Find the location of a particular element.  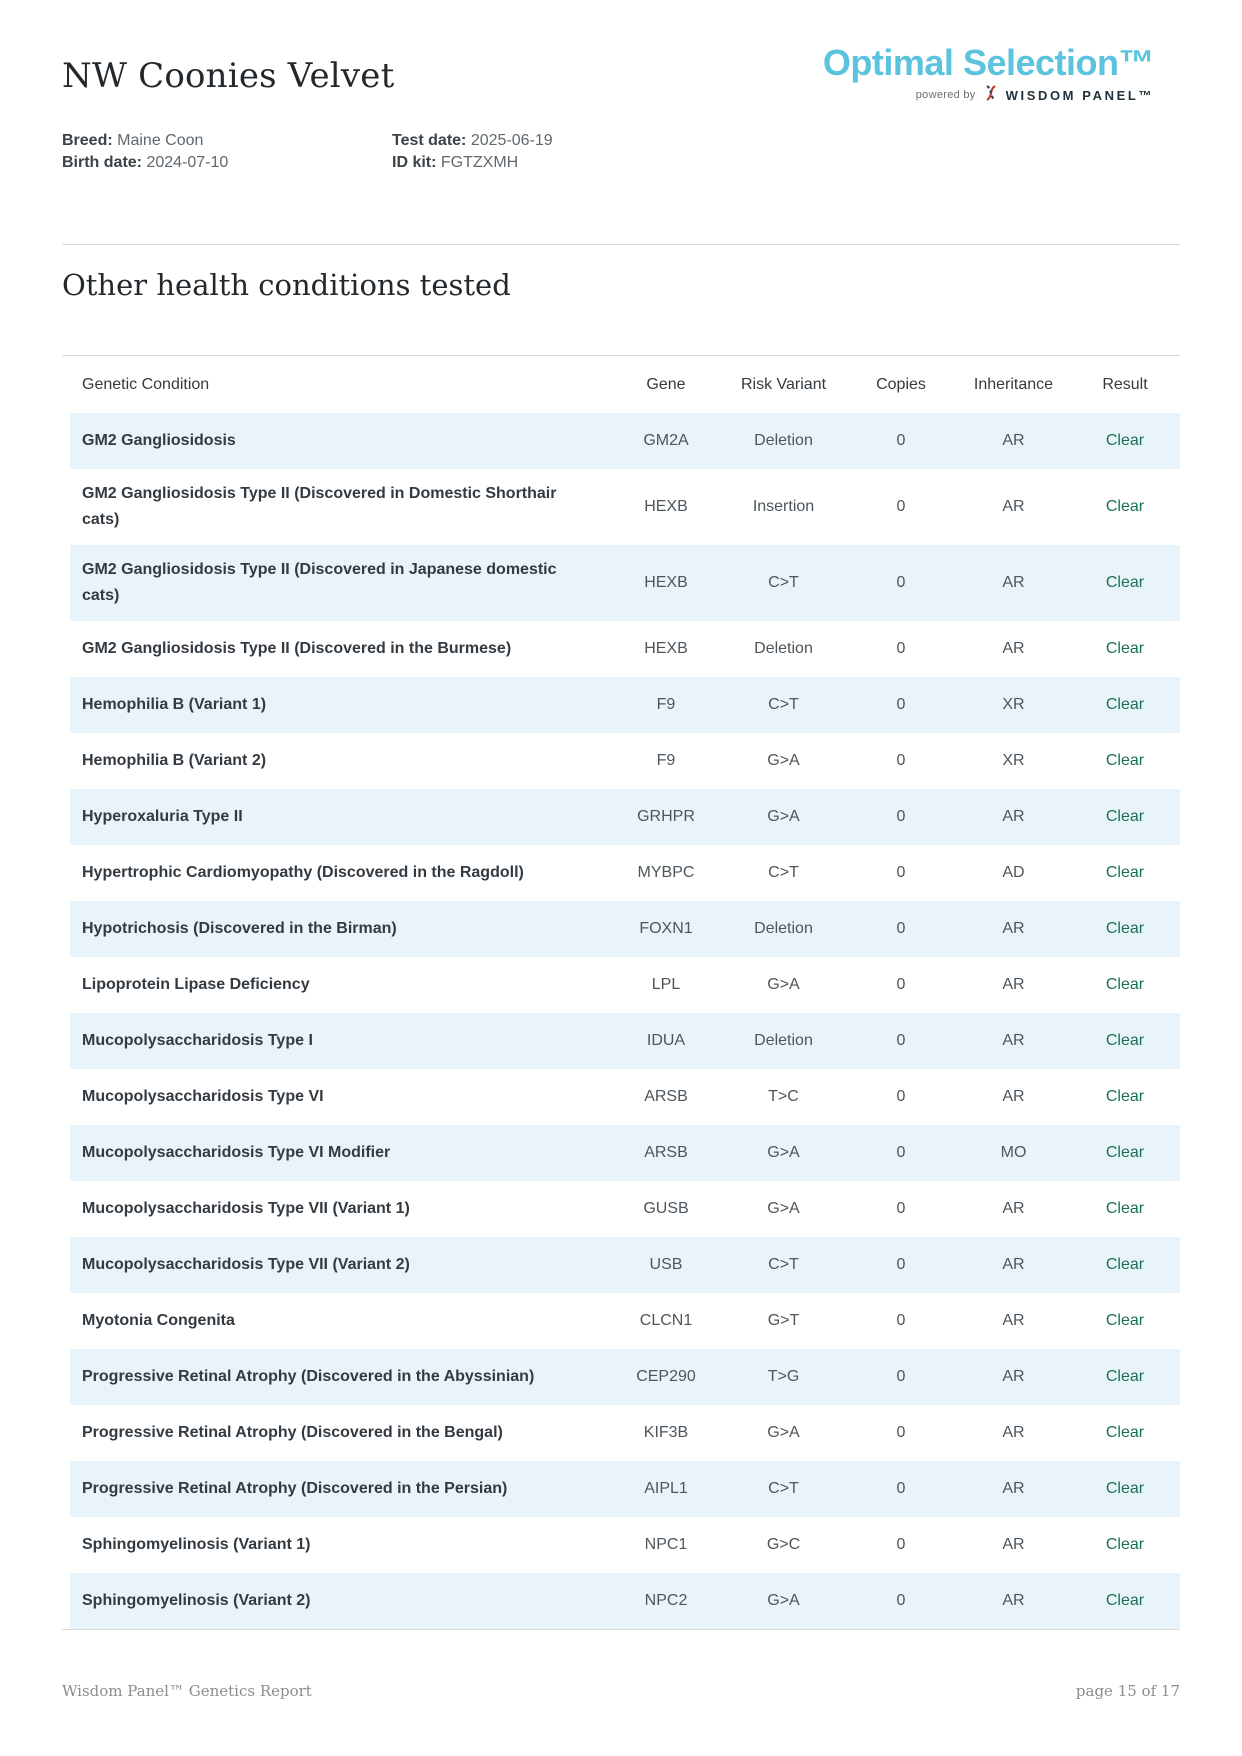

condition-cell: Hemophilia B (Variant 1) is located at coordinates (174, 704).